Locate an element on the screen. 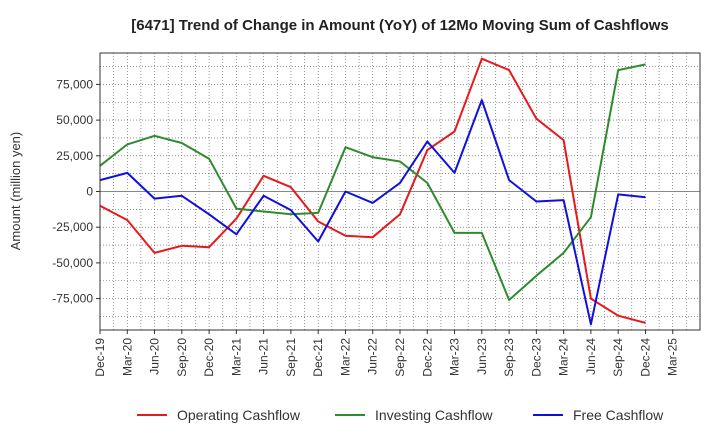 This screenshot has width=720, height=440. y-tick-label: 50,000 is located at coordinates (74, 120).